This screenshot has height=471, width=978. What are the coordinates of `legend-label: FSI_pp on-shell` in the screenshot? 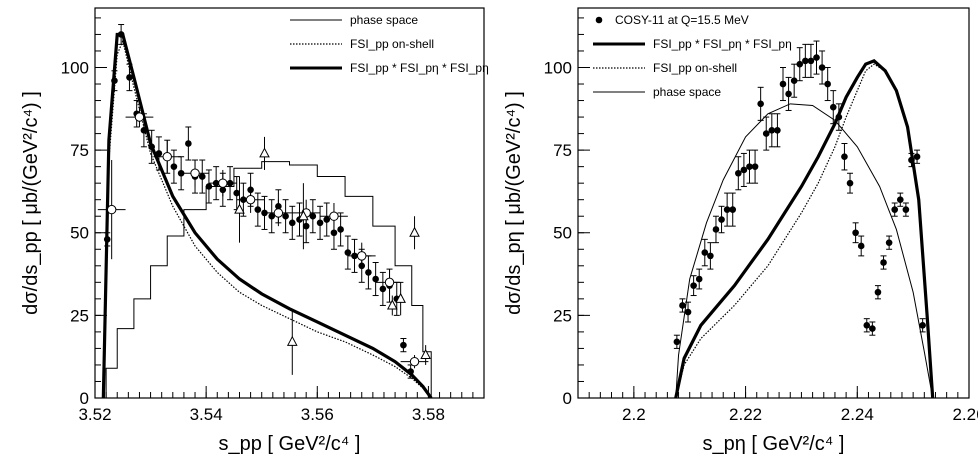 It's located at (392, 44).